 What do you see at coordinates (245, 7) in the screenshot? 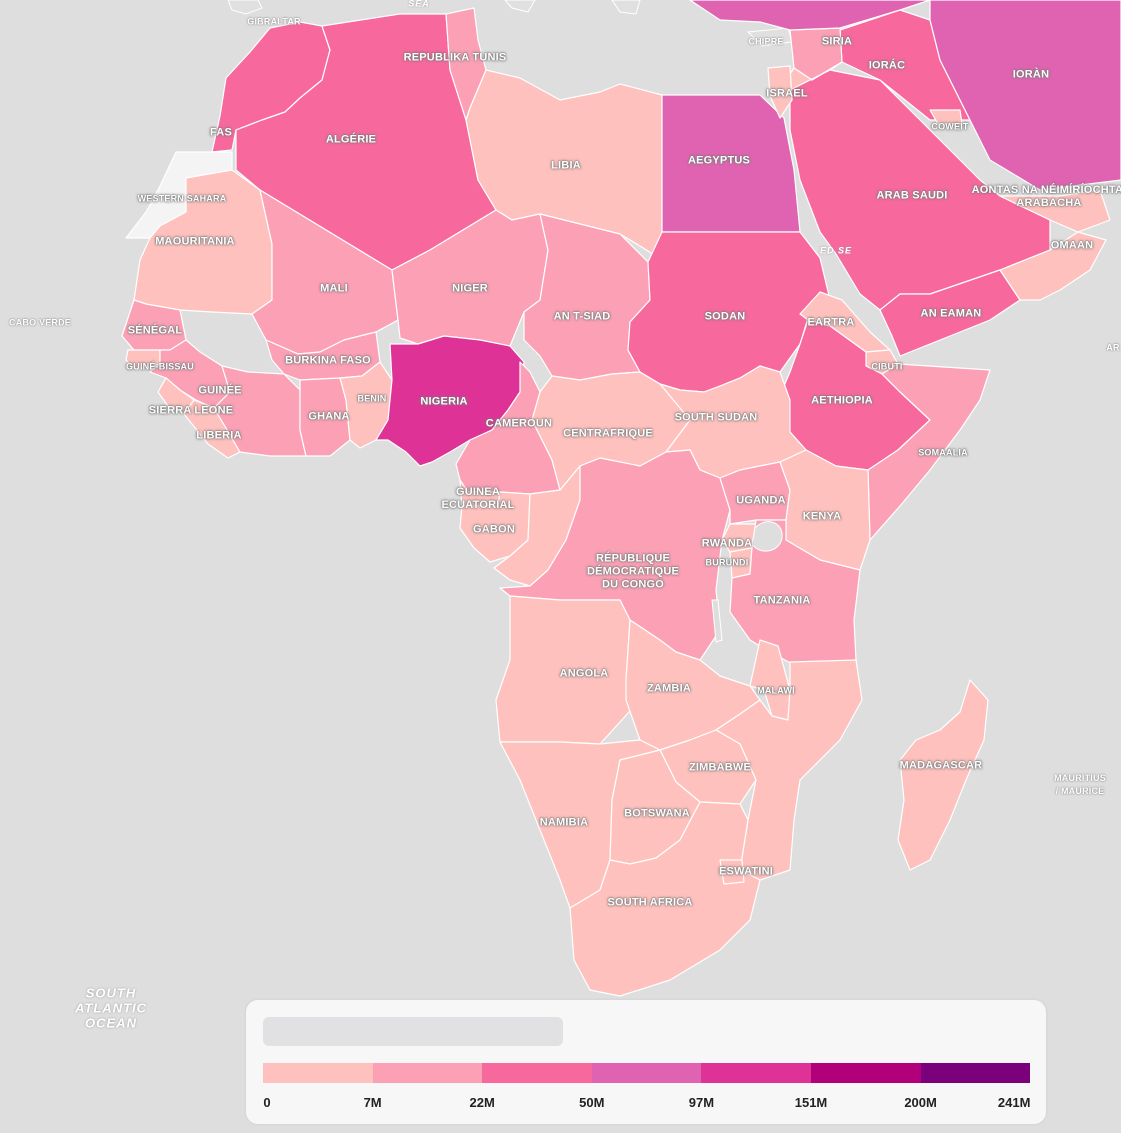
I see `spain-fragment` at bounding box center [245, 7].